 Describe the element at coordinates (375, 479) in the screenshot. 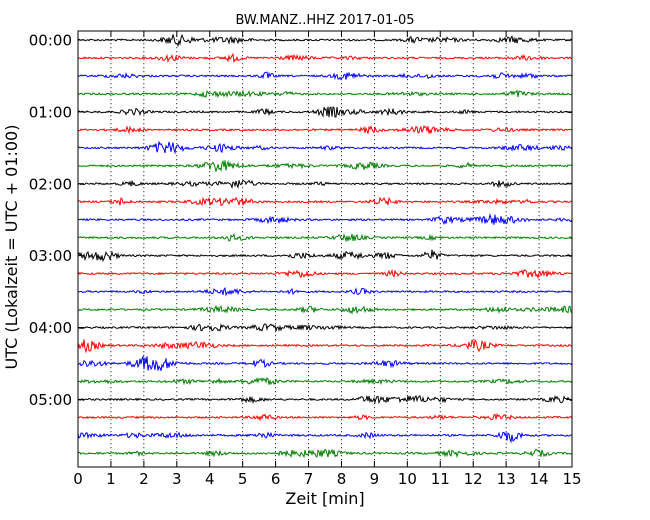

I see `x-tick-label: 9` at that location.